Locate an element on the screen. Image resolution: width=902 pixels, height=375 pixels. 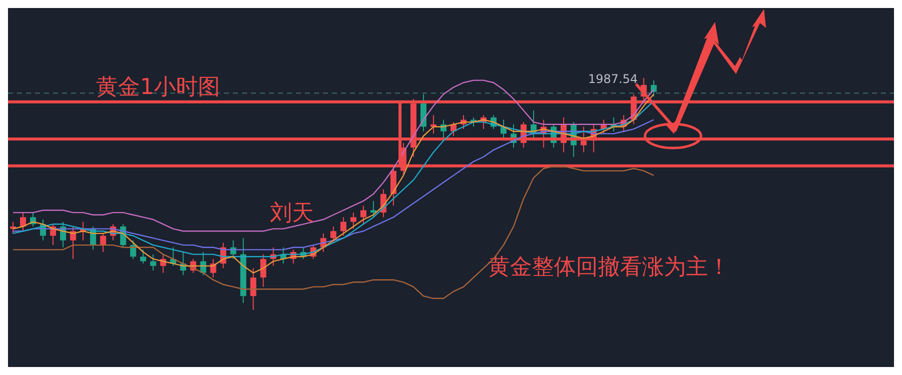
annotation: 1987.54 is located at coordinates (613, 79).